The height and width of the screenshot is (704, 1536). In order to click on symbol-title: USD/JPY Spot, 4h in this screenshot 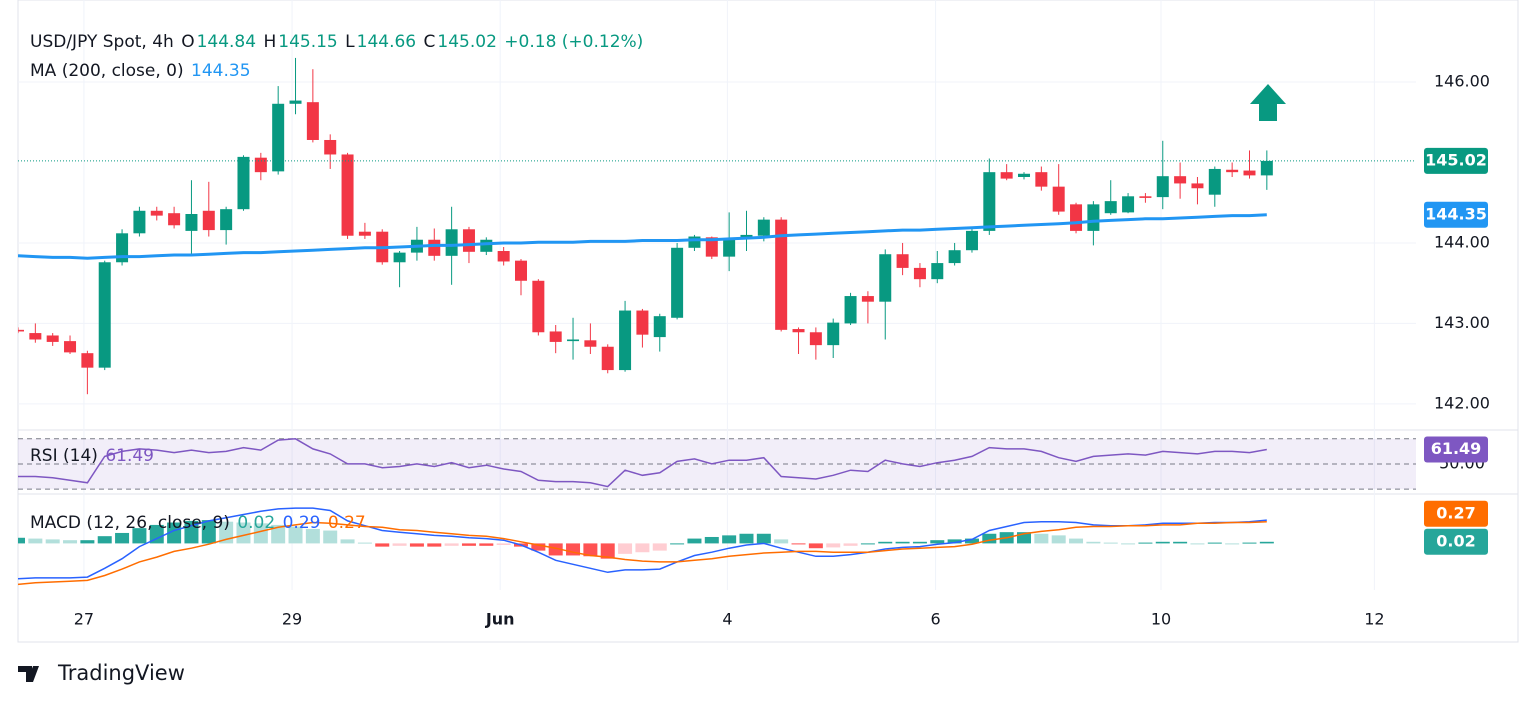, I will do `click(102, 42)`.